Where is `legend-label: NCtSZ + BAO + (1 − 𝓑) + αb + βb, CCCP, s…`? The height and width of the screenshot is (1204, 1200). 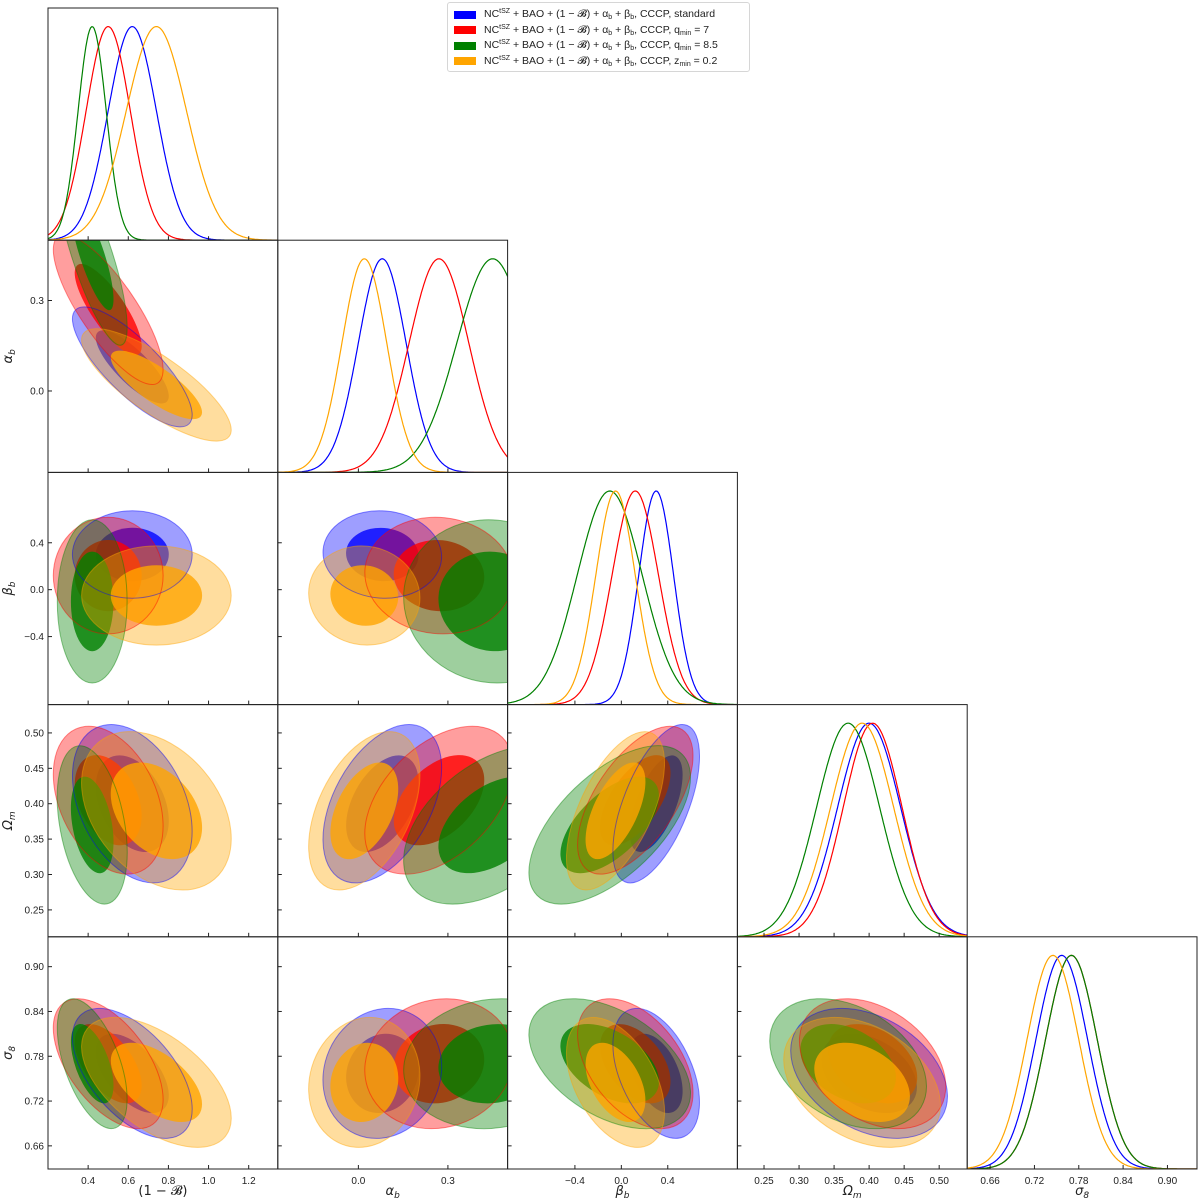 legend-label: NCtSZ + BAO + (1 − 𝓑) + αb + βb, CCCP, s… is located at coordinates (600, 15).